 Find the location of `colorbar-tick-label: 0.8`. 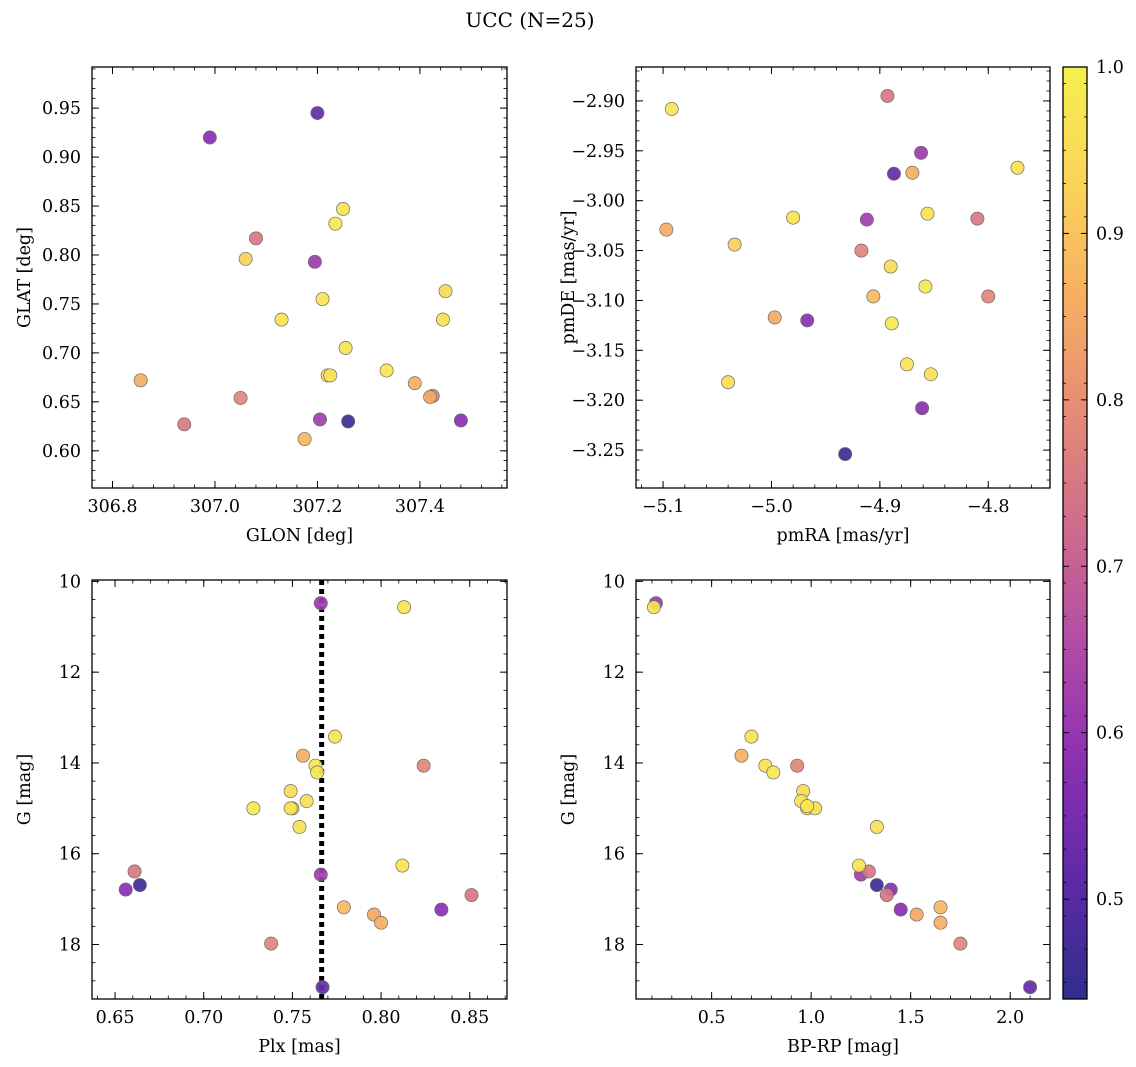

colorbar-tick-label: 0.8 is located at coordinates (1110, 401).